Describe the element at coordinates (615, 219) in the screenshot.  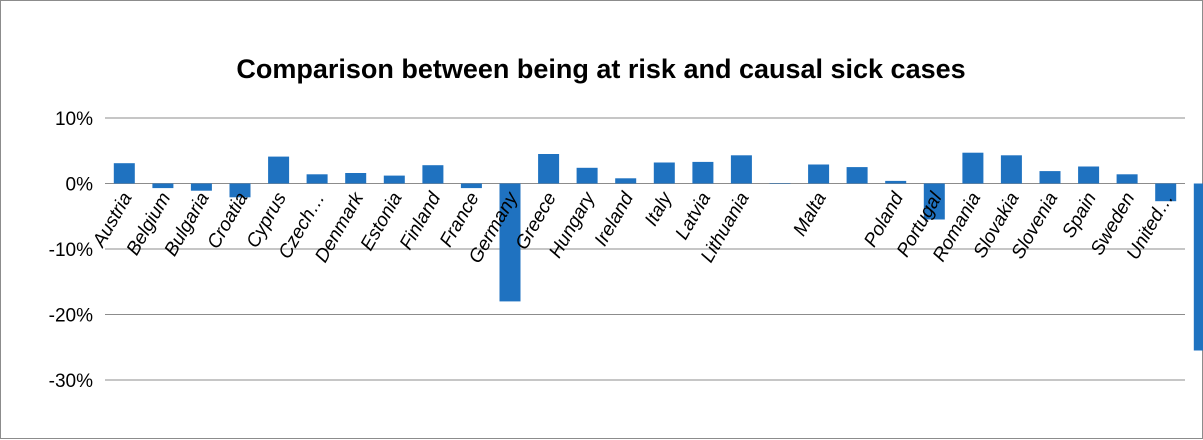
I see `x-tick-label: Ireland` at that location.